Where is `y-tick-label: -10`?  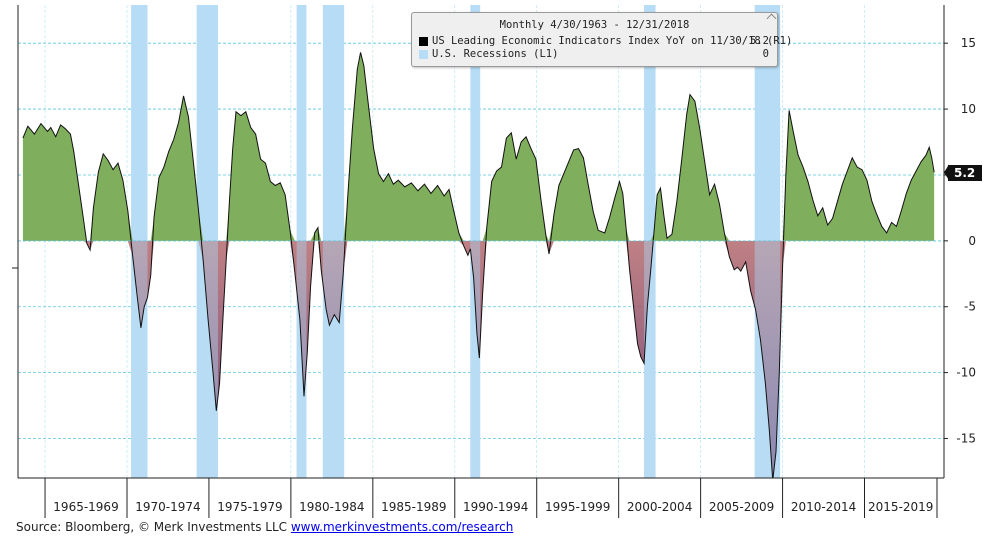
y-tick-label: -10 is located at coordinates (966, 373).